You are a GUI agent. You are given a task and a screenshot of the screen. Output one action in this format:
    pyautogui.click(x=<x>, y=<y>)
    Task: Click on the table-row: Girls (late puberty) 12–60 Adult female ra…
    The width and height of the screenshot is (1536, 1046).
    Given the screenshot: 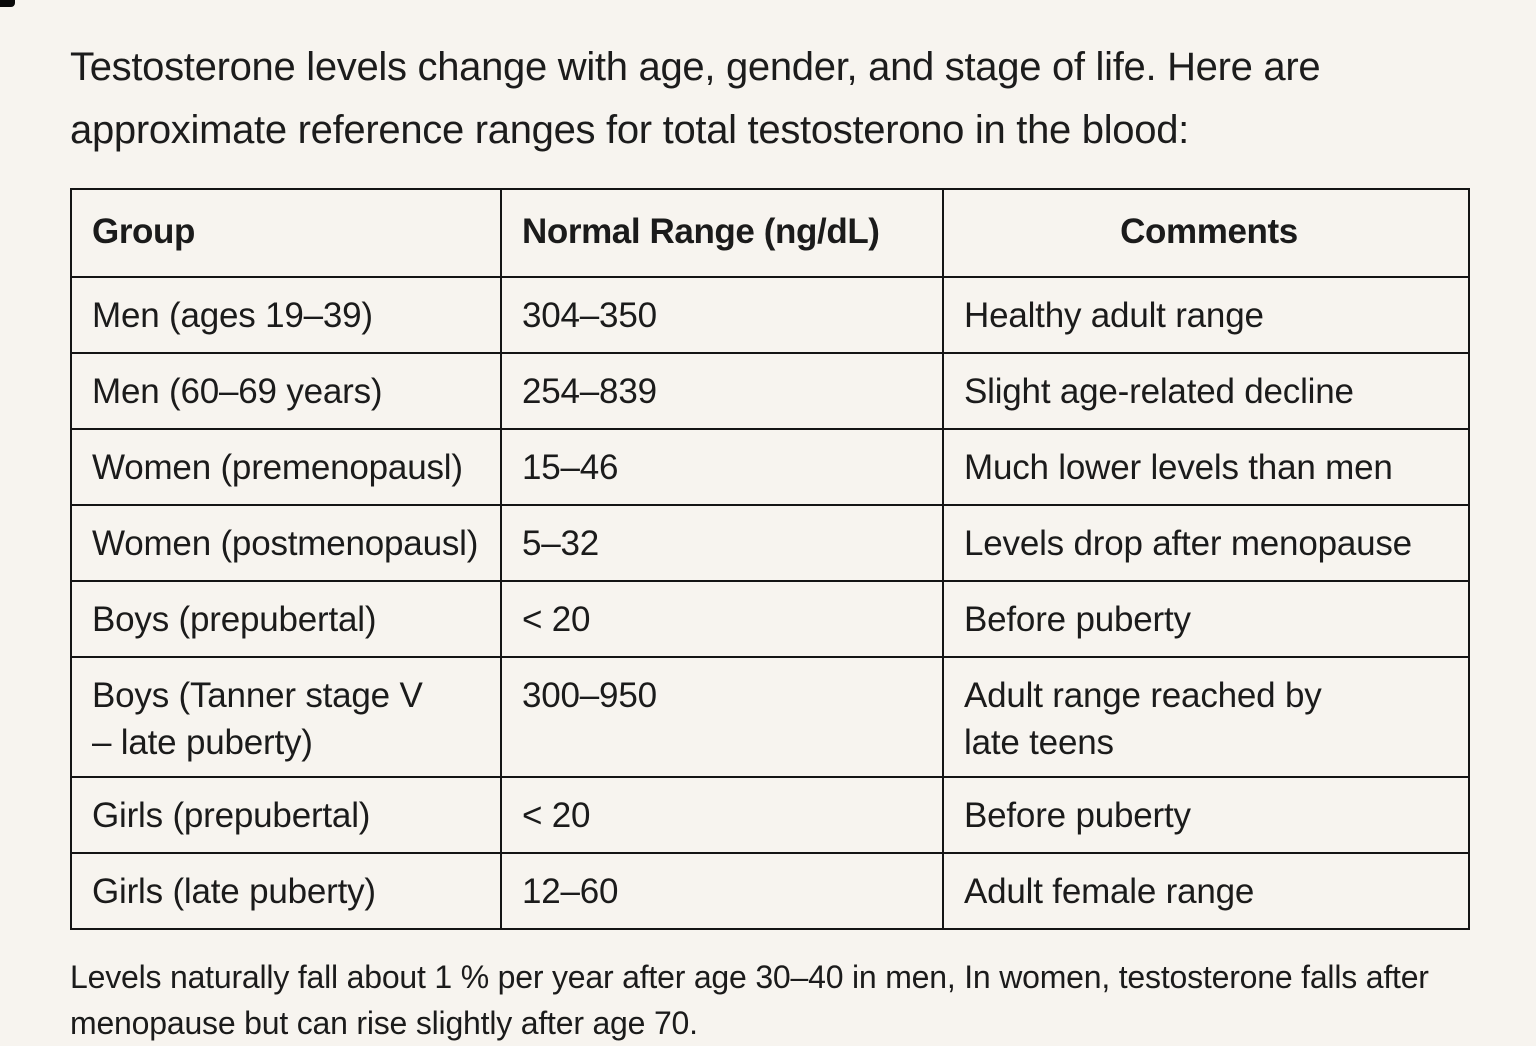 What is the action you would take?
    pyautogui.click(x=770, y=891)
    